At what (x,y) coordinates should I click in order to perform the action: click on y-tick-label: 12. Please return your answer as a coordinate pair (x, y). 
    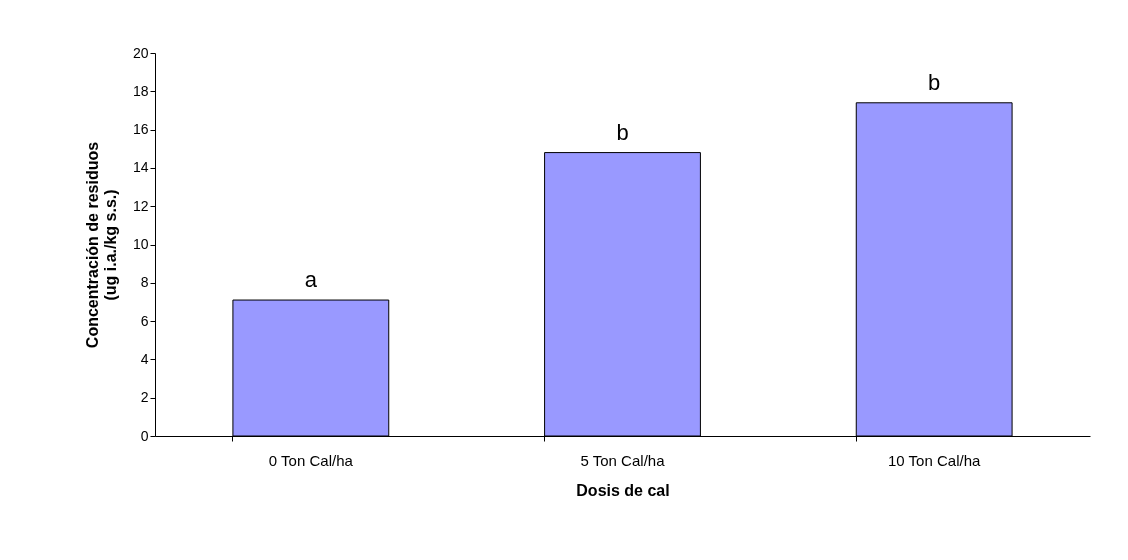
    Looking at the image, I should click on (140, 205).